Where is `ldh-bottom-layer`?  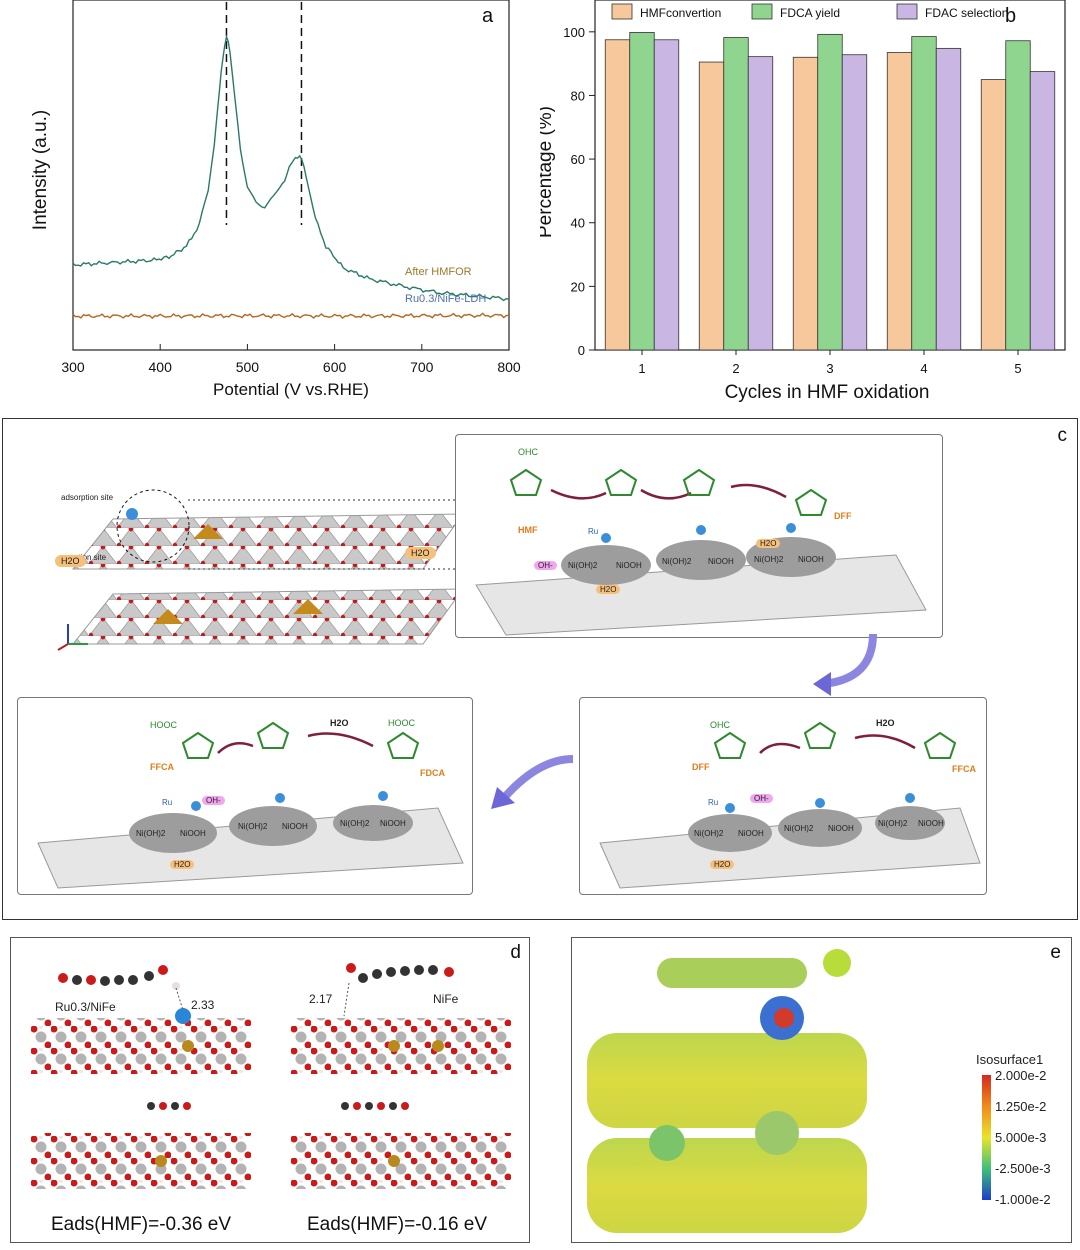
ldh-bottom-layer is located at coordinates (267, 616).